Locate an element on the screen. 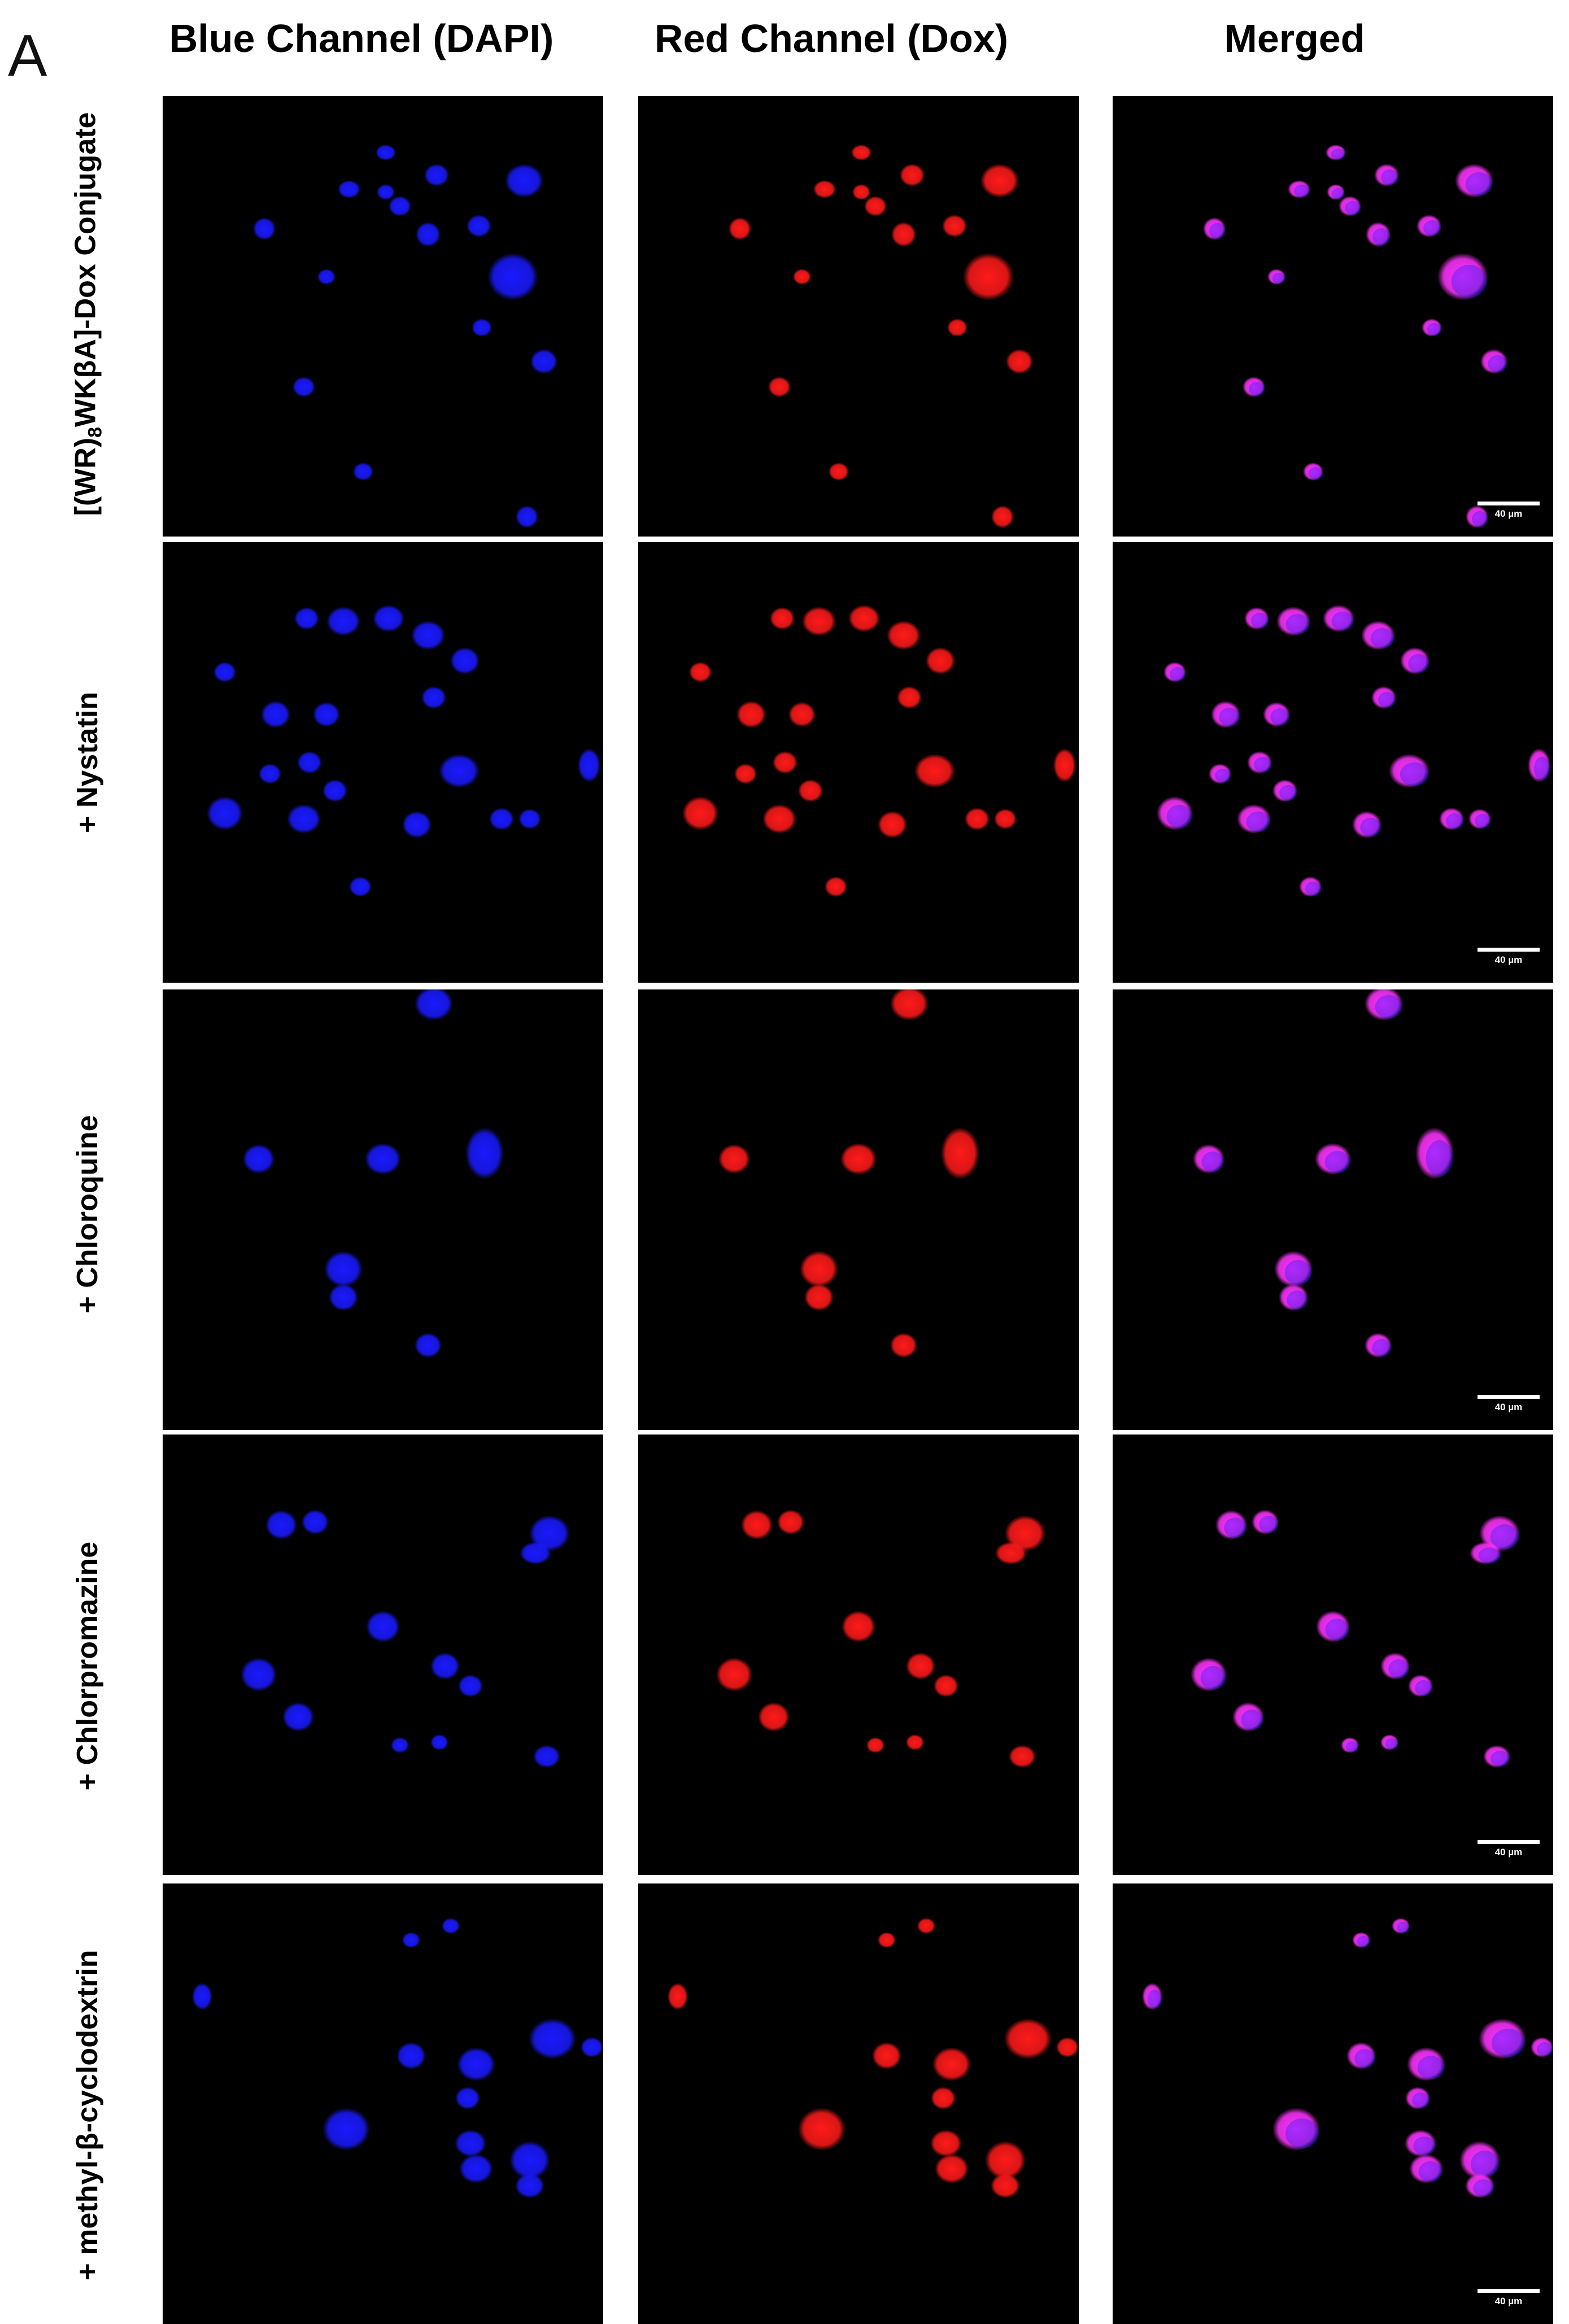 This screenshot has width=1569, height=2324. scale-bar-label: 40 µm is located at coordinates (1509, 1852).